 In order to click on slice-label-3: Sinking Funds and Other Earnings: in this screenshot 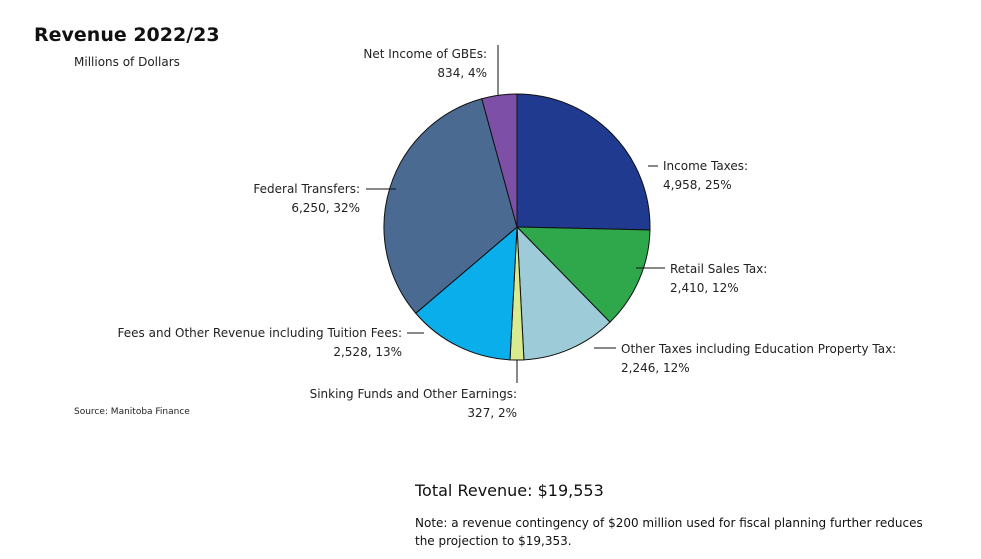, I will do `click(413, 394)`.